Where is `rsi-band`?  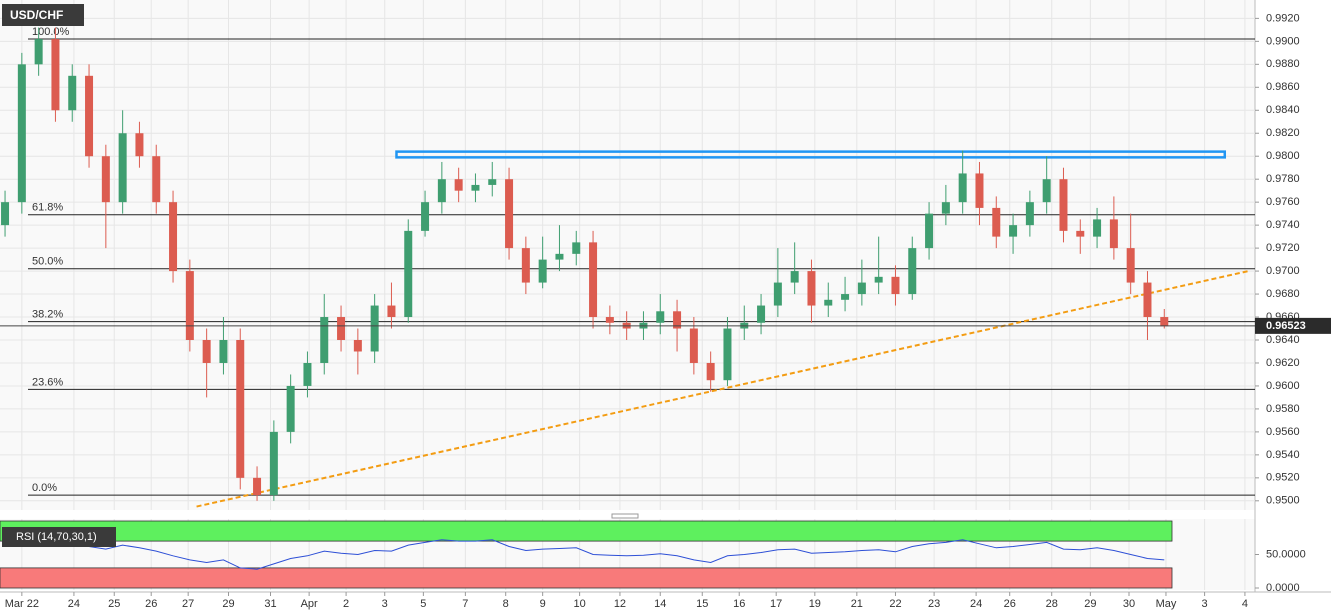
rsi-band is located at coordinates (586, 531).